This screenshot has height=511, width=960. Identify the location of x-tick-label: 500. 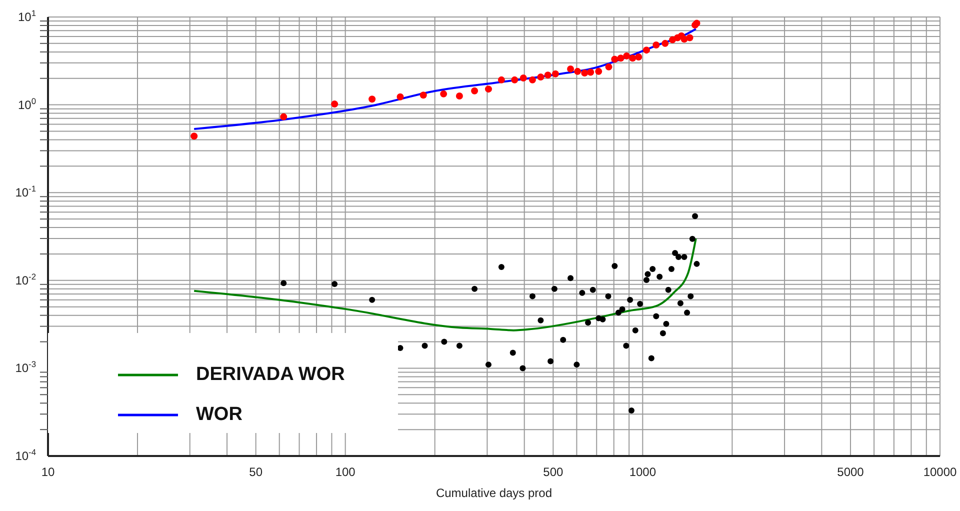
(553, 472).